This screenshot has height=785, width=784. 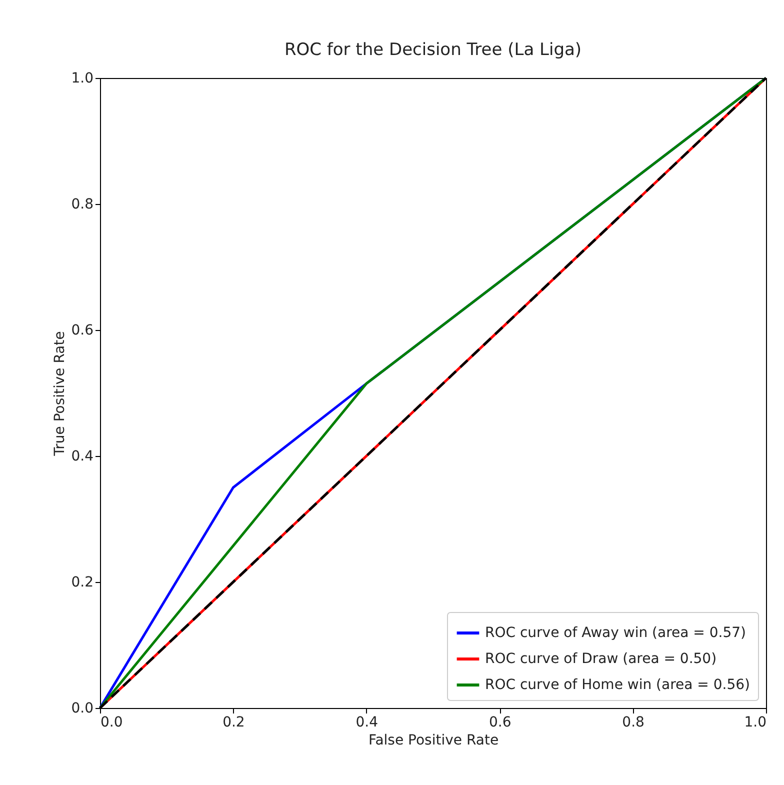 I want to click on x-axis-title: False Positive Rate, so click(x=433, y=740).